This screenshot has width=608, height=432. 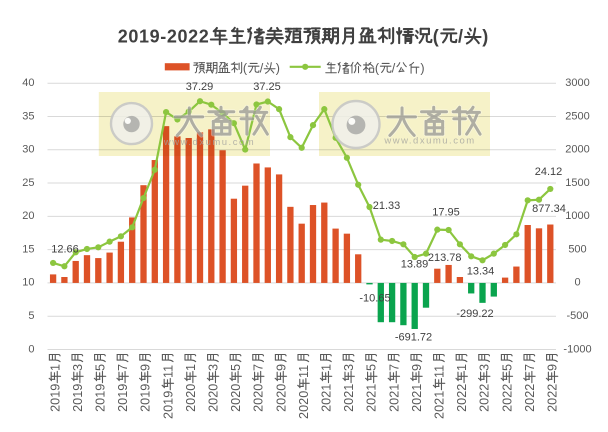 What do you see at coordinates (65, 249) in the screenshot?
I see `svg-text: 12.66` at bounding box center [65, 249].